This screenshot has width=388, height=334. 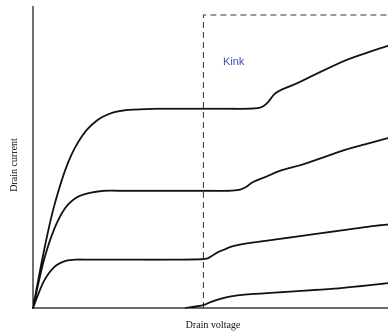 I want to click on kink-annotation: Kink, so click(x=234, y=62).